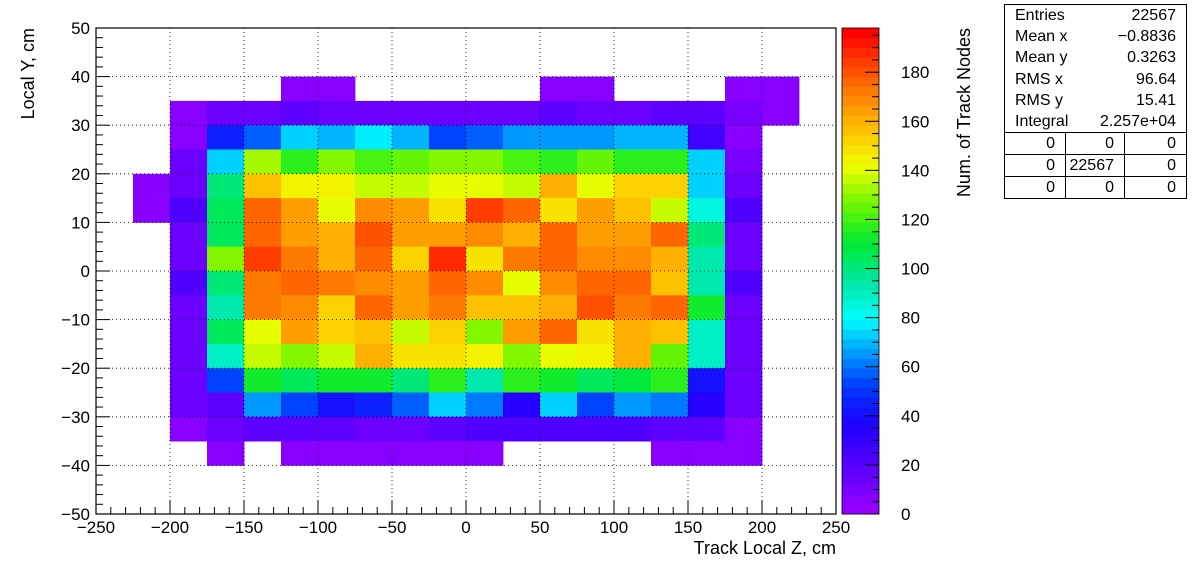  Describe the element at coordinates (765, 548) in the screenshot. I see `x-axis-label: Track Local Z, cm` at that location.